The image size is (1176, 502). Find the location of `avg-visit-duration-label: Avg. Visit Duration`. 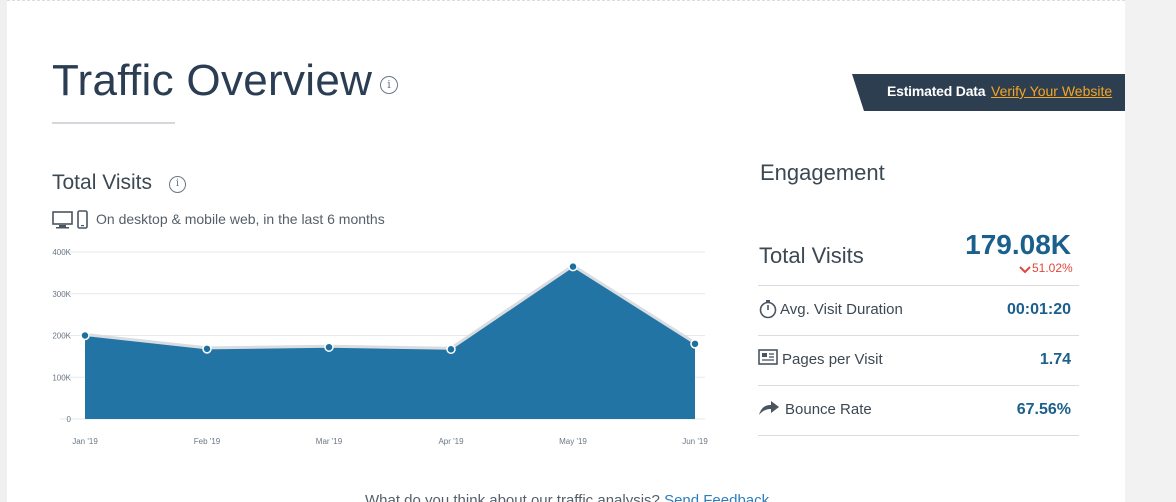

avg-visit-duration-label: Avg. Visit Duration is located at coordinates (841, 309).